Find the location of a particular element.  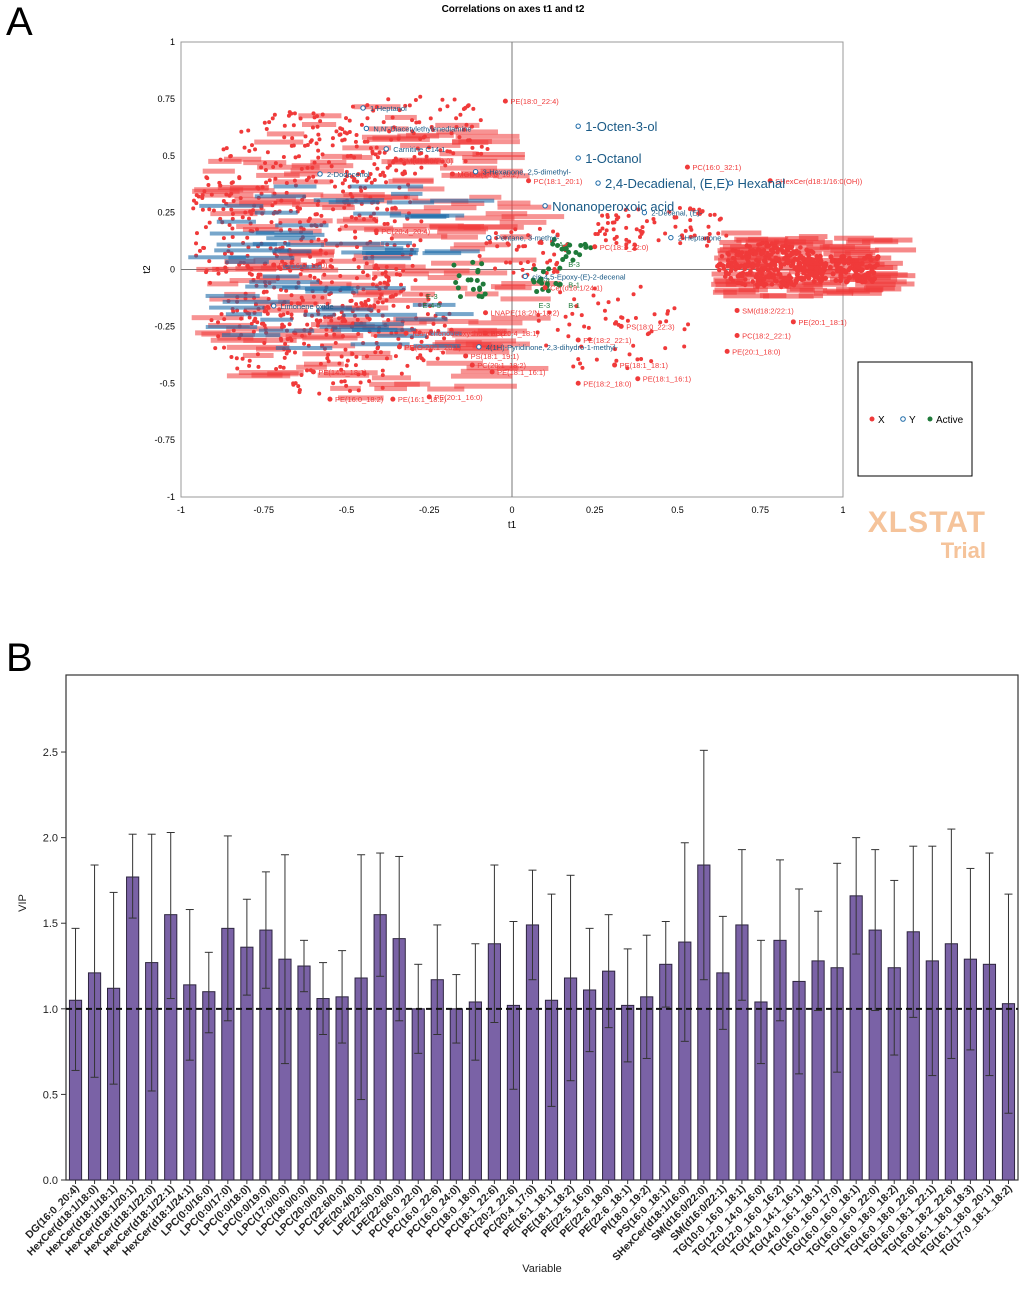

y-variable-label: 2-Heptanone is located at coordinates (699, 238).